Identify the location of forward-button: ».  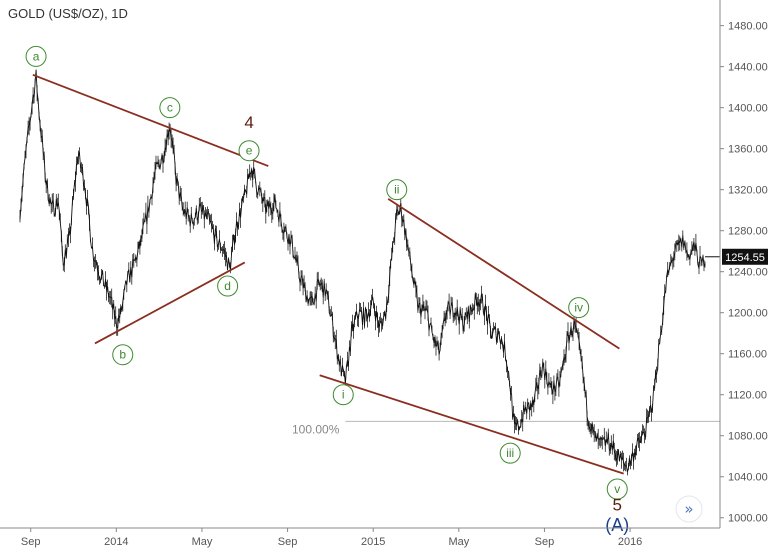
(689, 509).